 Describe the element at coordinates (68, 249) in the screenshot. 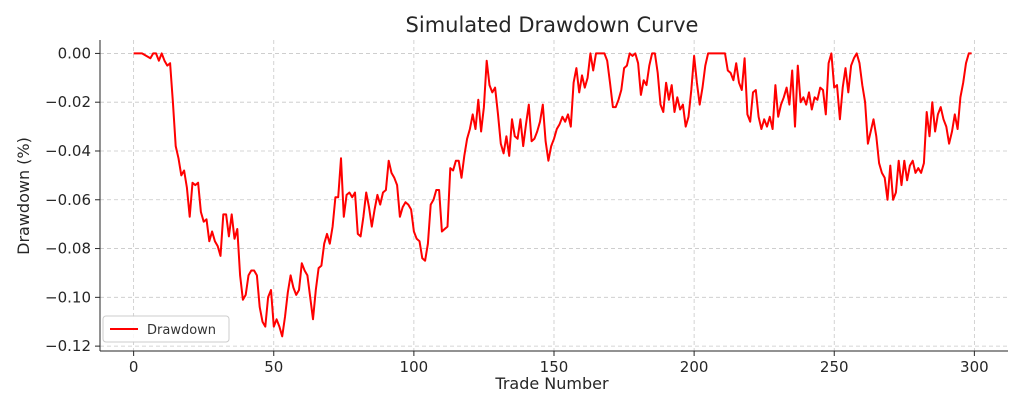

I see `y-tick-label: −0.08` at that location.